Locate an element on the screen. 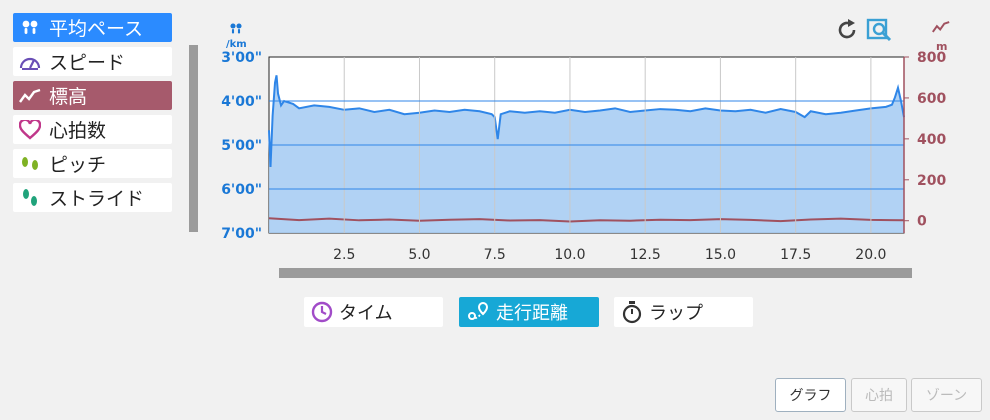 The height and width of the screenshot is (420, 990). pace-line is located at coordinates (586, 121).